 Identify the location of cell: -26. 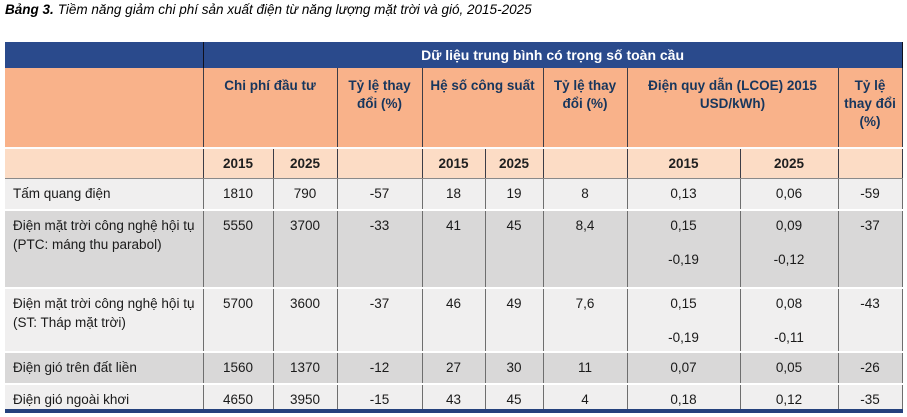
(870, 367).